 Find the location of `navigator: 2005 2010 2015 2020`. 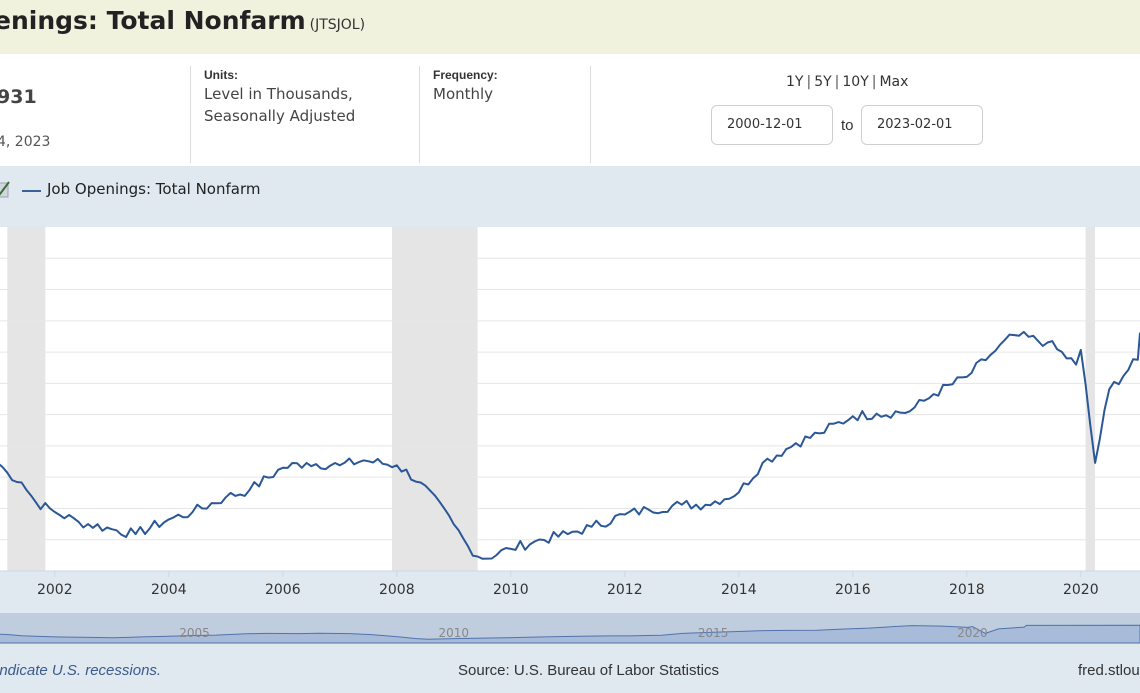

navigator: 2005 2010 2015 2020 is located at coordinates (570, 628).